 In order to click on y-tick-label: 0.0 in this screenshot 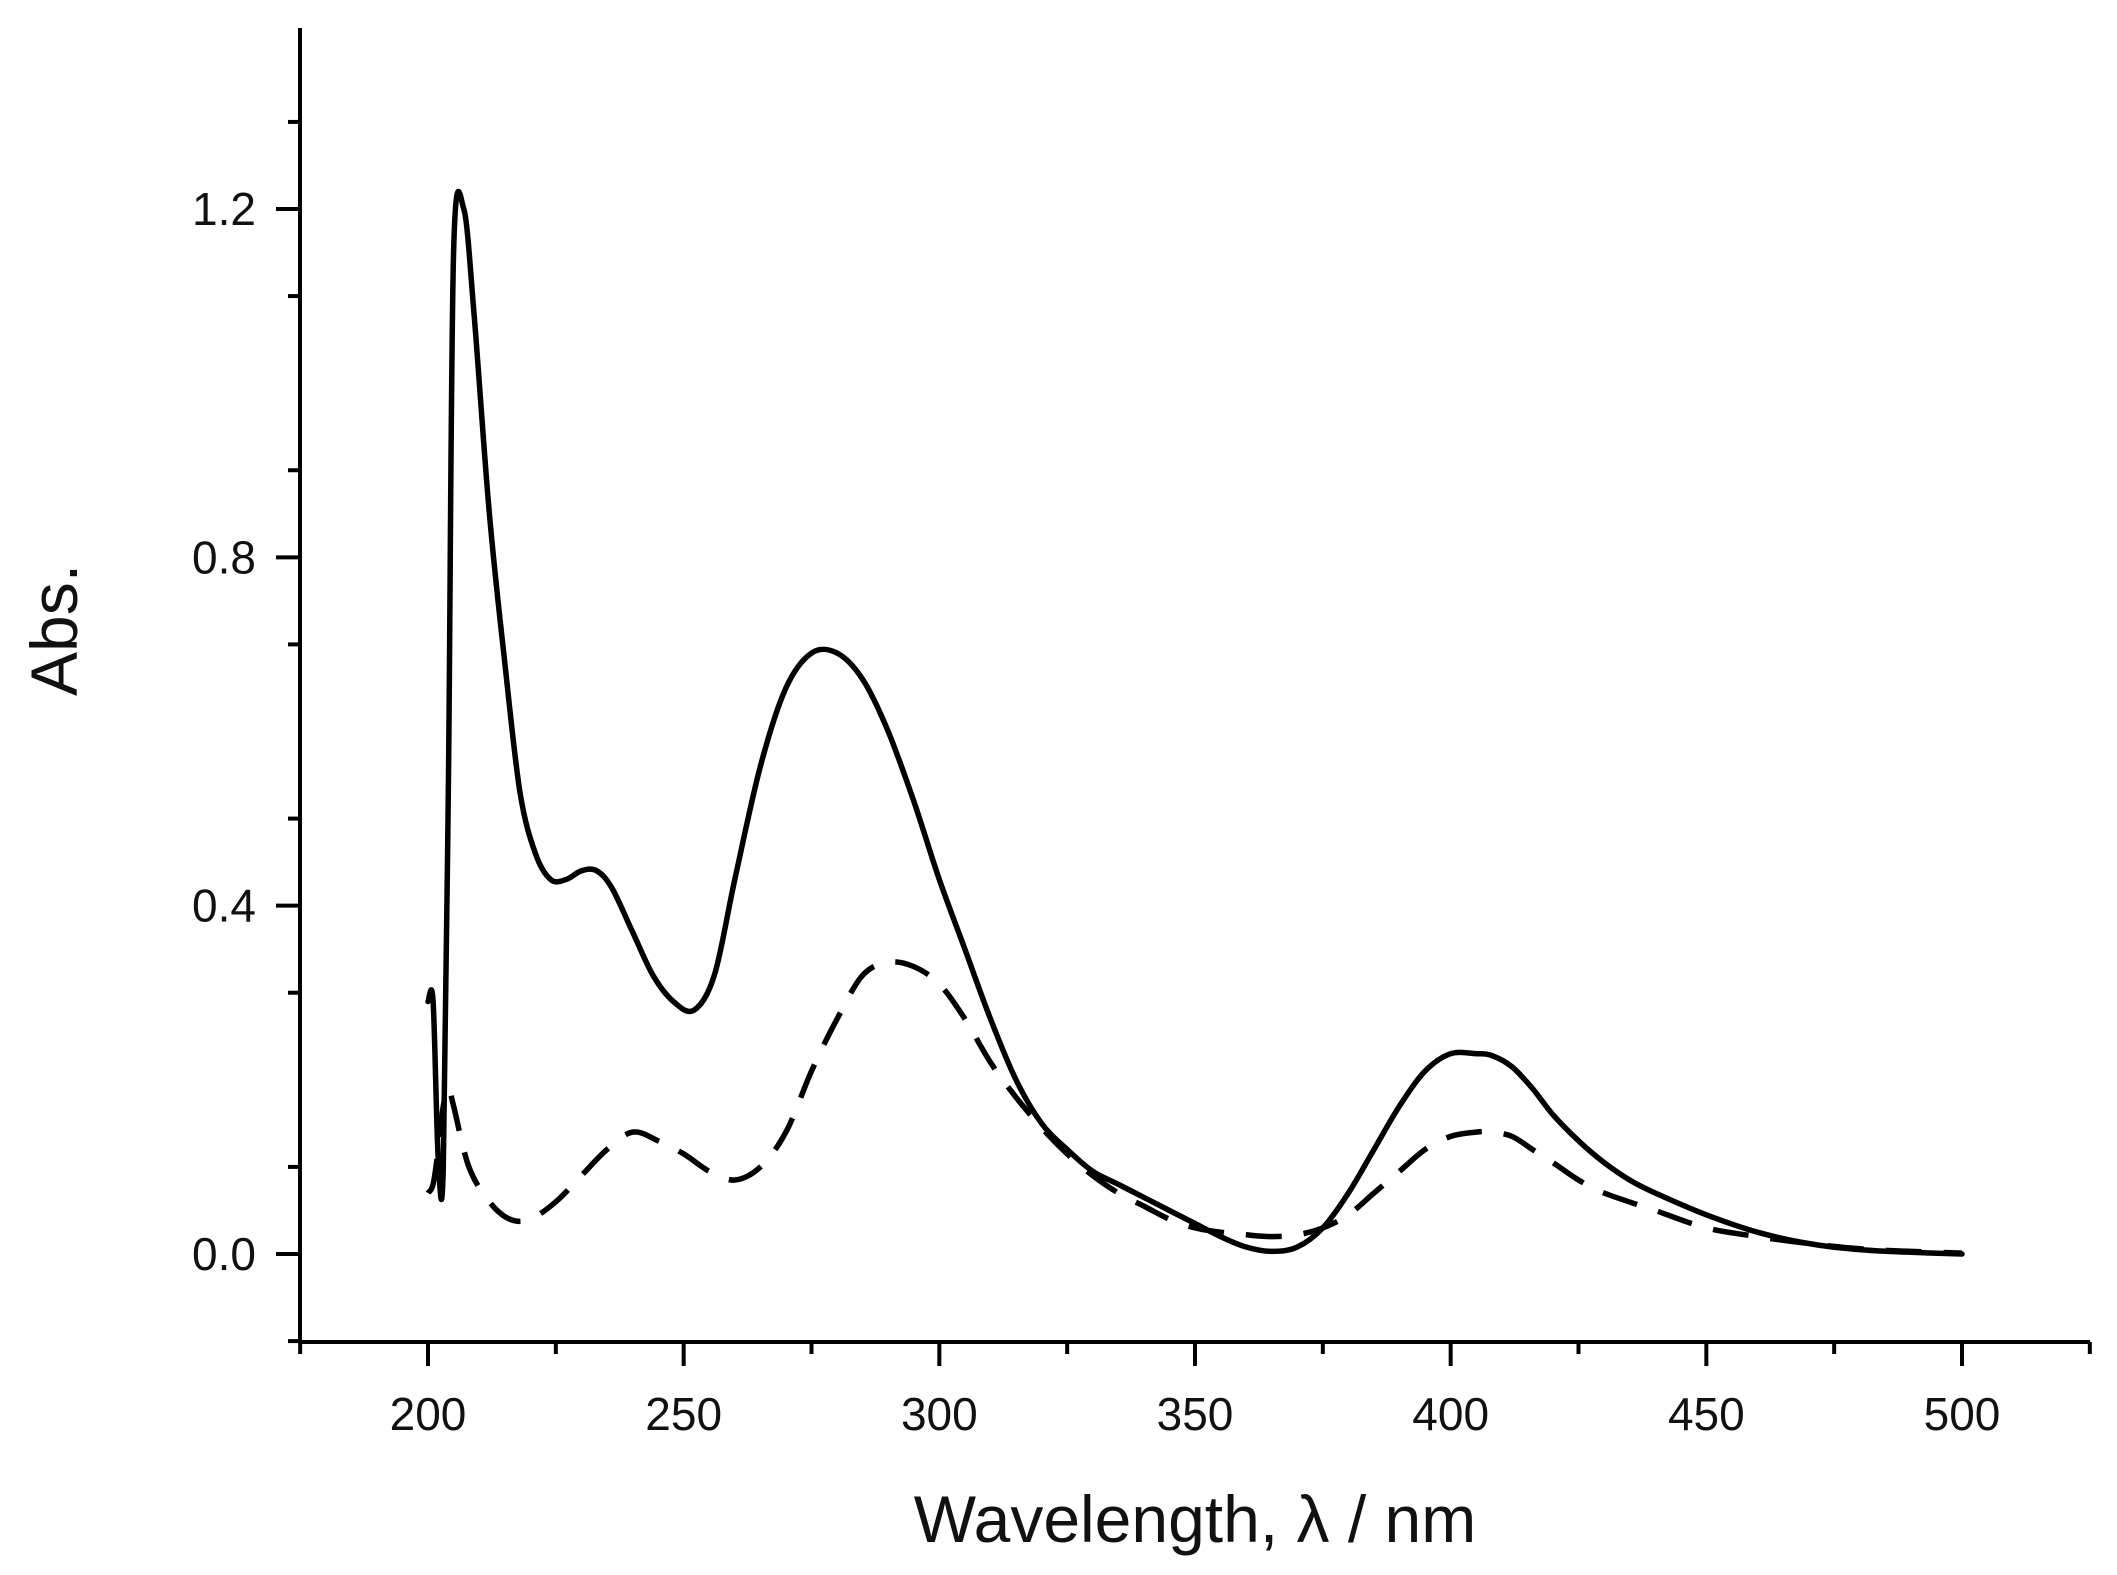, I will do `click(224, 1254)`.